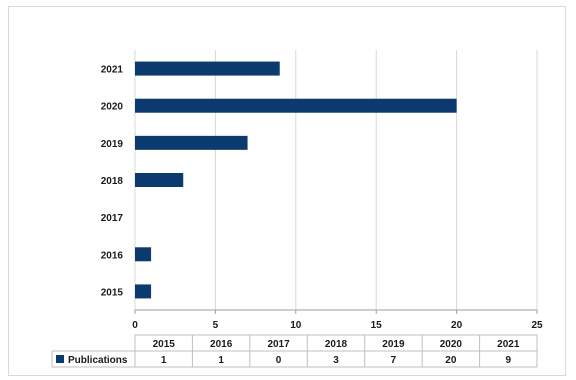 The width and height of the screenshot is (576, 380). I want to click on x-tick-label-15: 15, so click(377, 325).